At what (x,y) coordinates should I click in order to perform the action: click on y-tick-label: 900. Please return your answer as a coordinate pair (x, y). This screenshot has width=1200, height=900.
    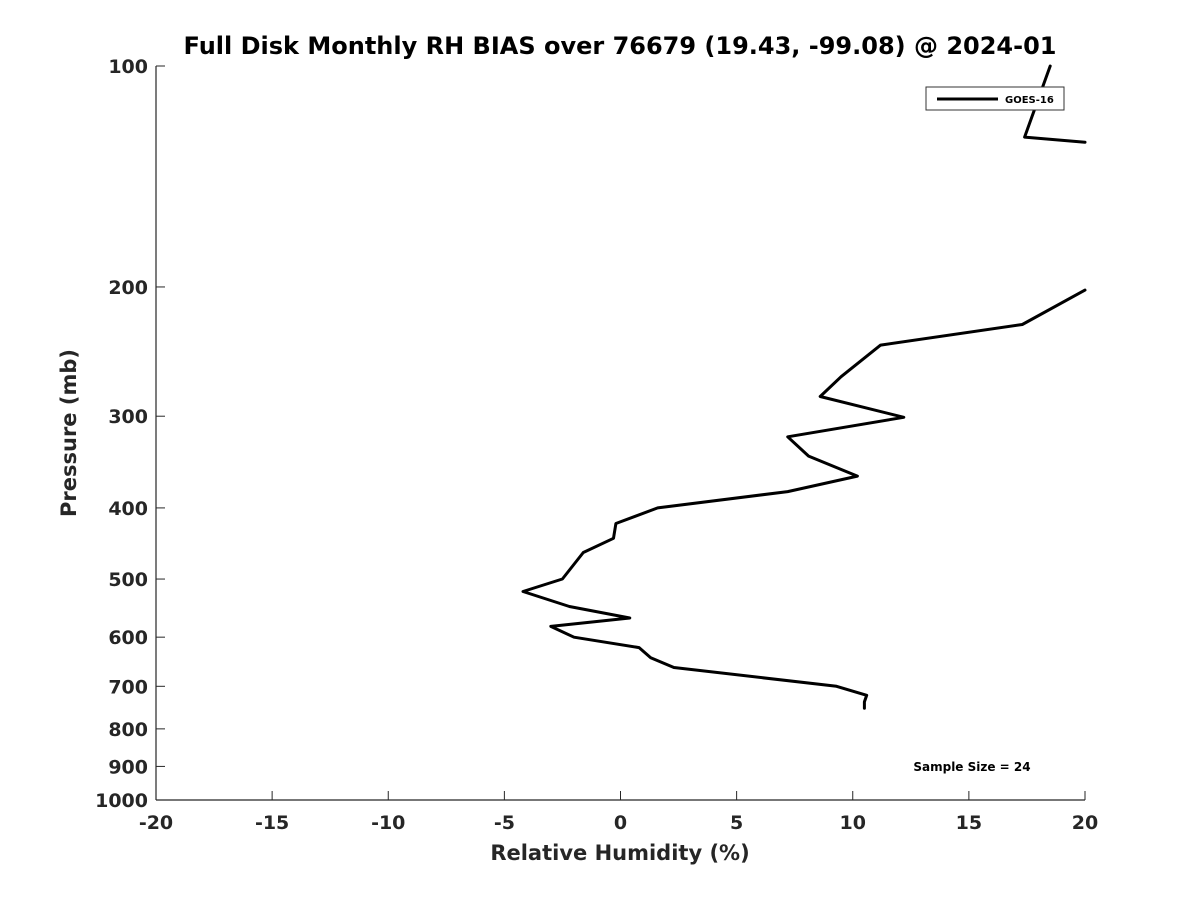
    Looking at the image, I should click on (128, 767).